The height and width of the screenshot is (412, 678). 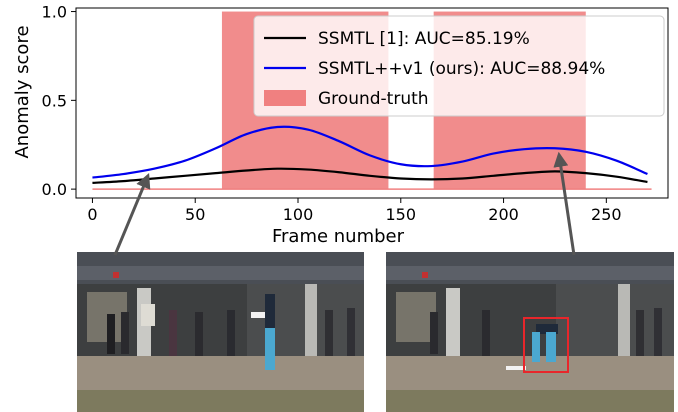 What do you see at coordinates (401, 214) in the screenshot?
I see `x-tick-label: 150` at bounding box center [401, 214].